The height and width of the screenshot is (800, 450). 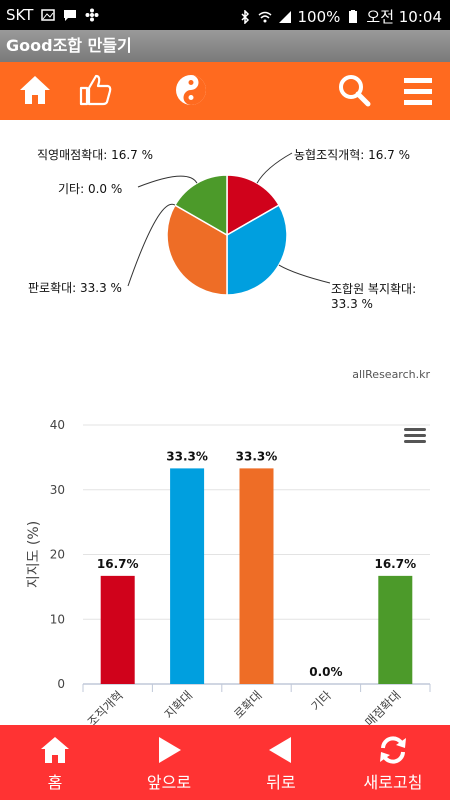 I want to click on y-axis-label: 지지도 (%), so click(x=34, y=554).